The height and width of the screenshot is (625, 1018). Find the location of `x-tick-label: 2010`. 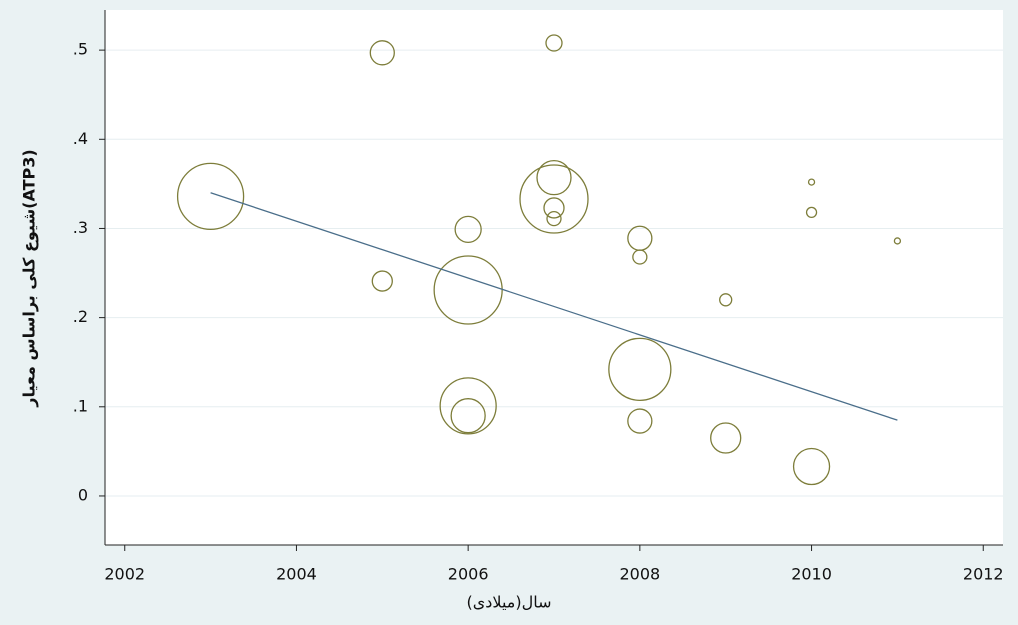

x-tick-label: 2010 is located at coordinates (811, 574).